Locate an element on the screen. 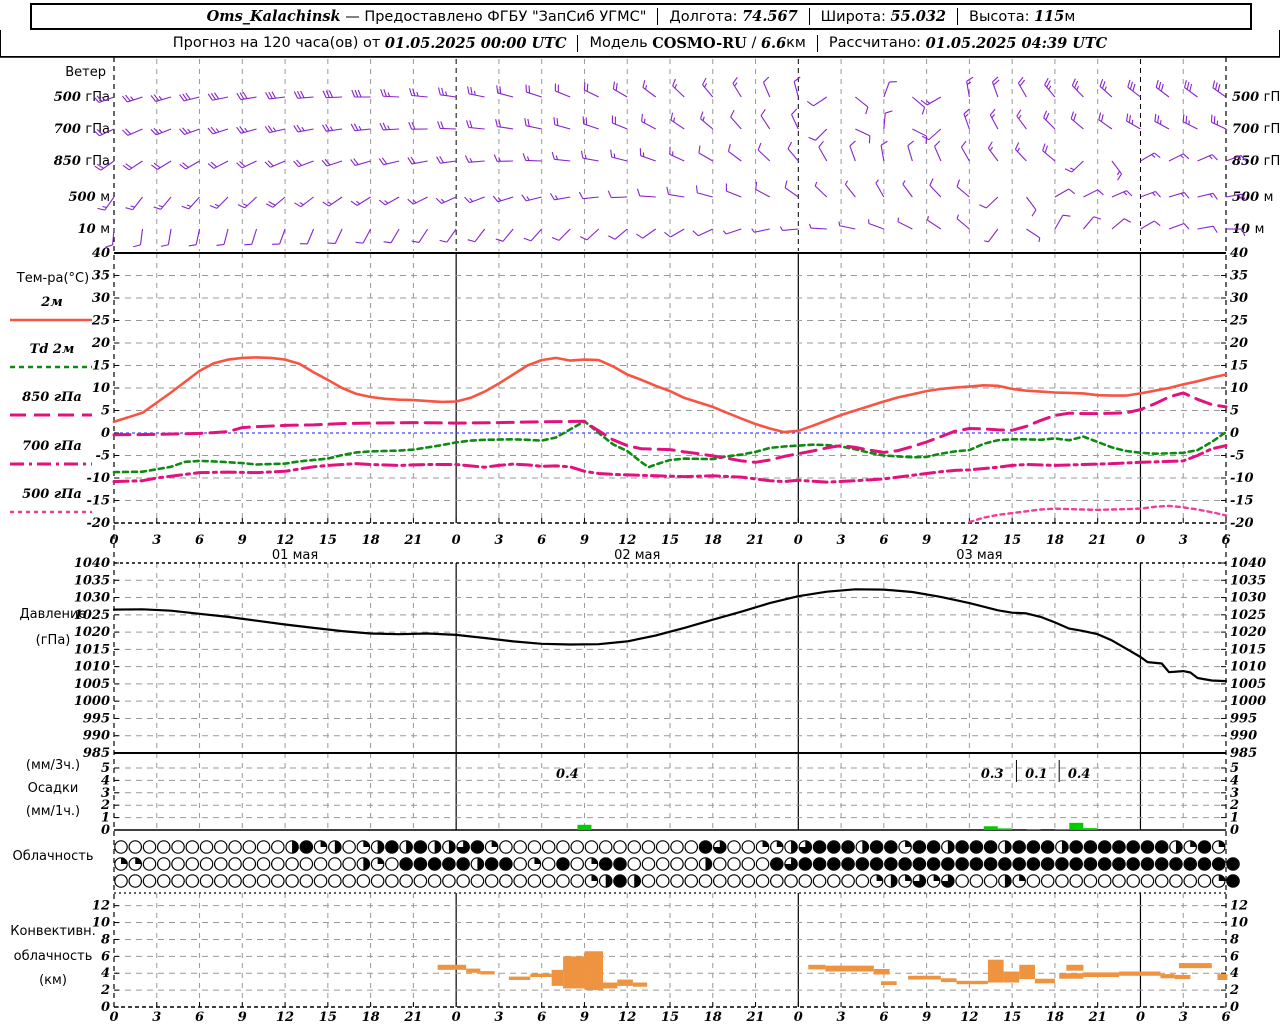  convective-bars is located at coordinates (832, 971).